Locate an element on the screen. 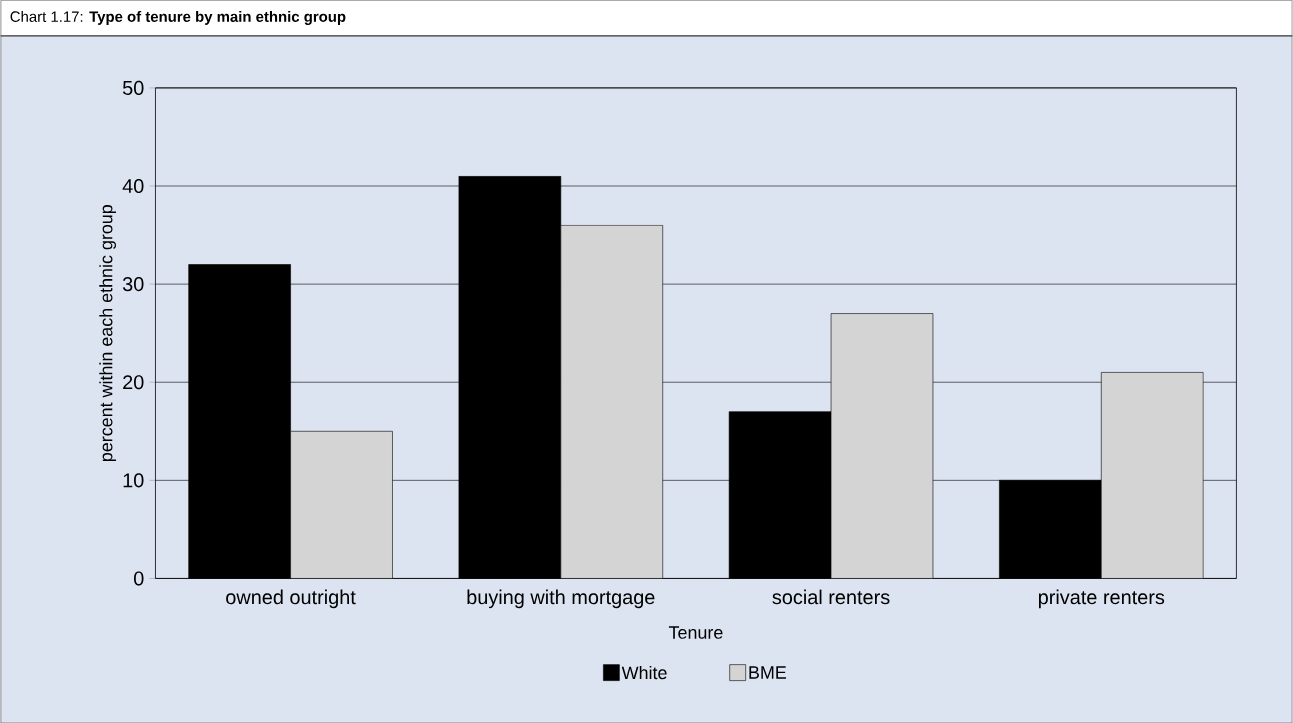  legend-label: BME is located at coordinates (768, 672).